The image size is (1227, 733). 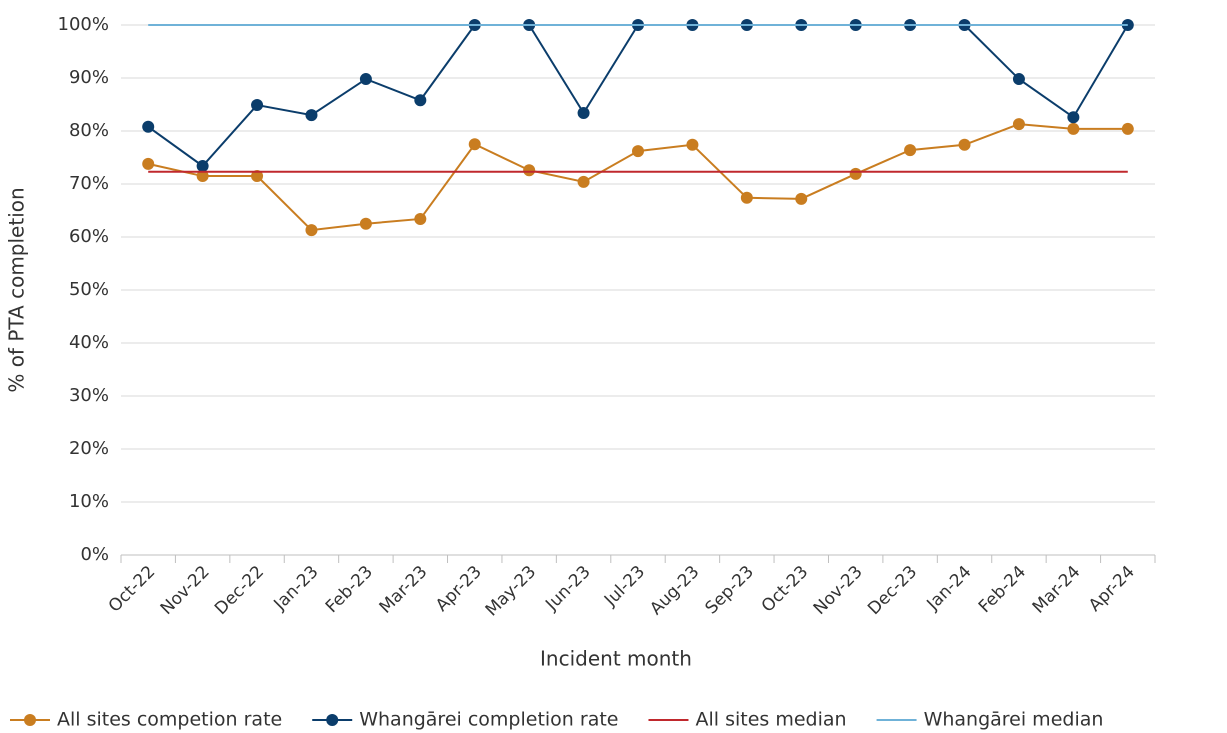 I want to click on x-tick-label: Apr-23, so click(x=459, y=589).